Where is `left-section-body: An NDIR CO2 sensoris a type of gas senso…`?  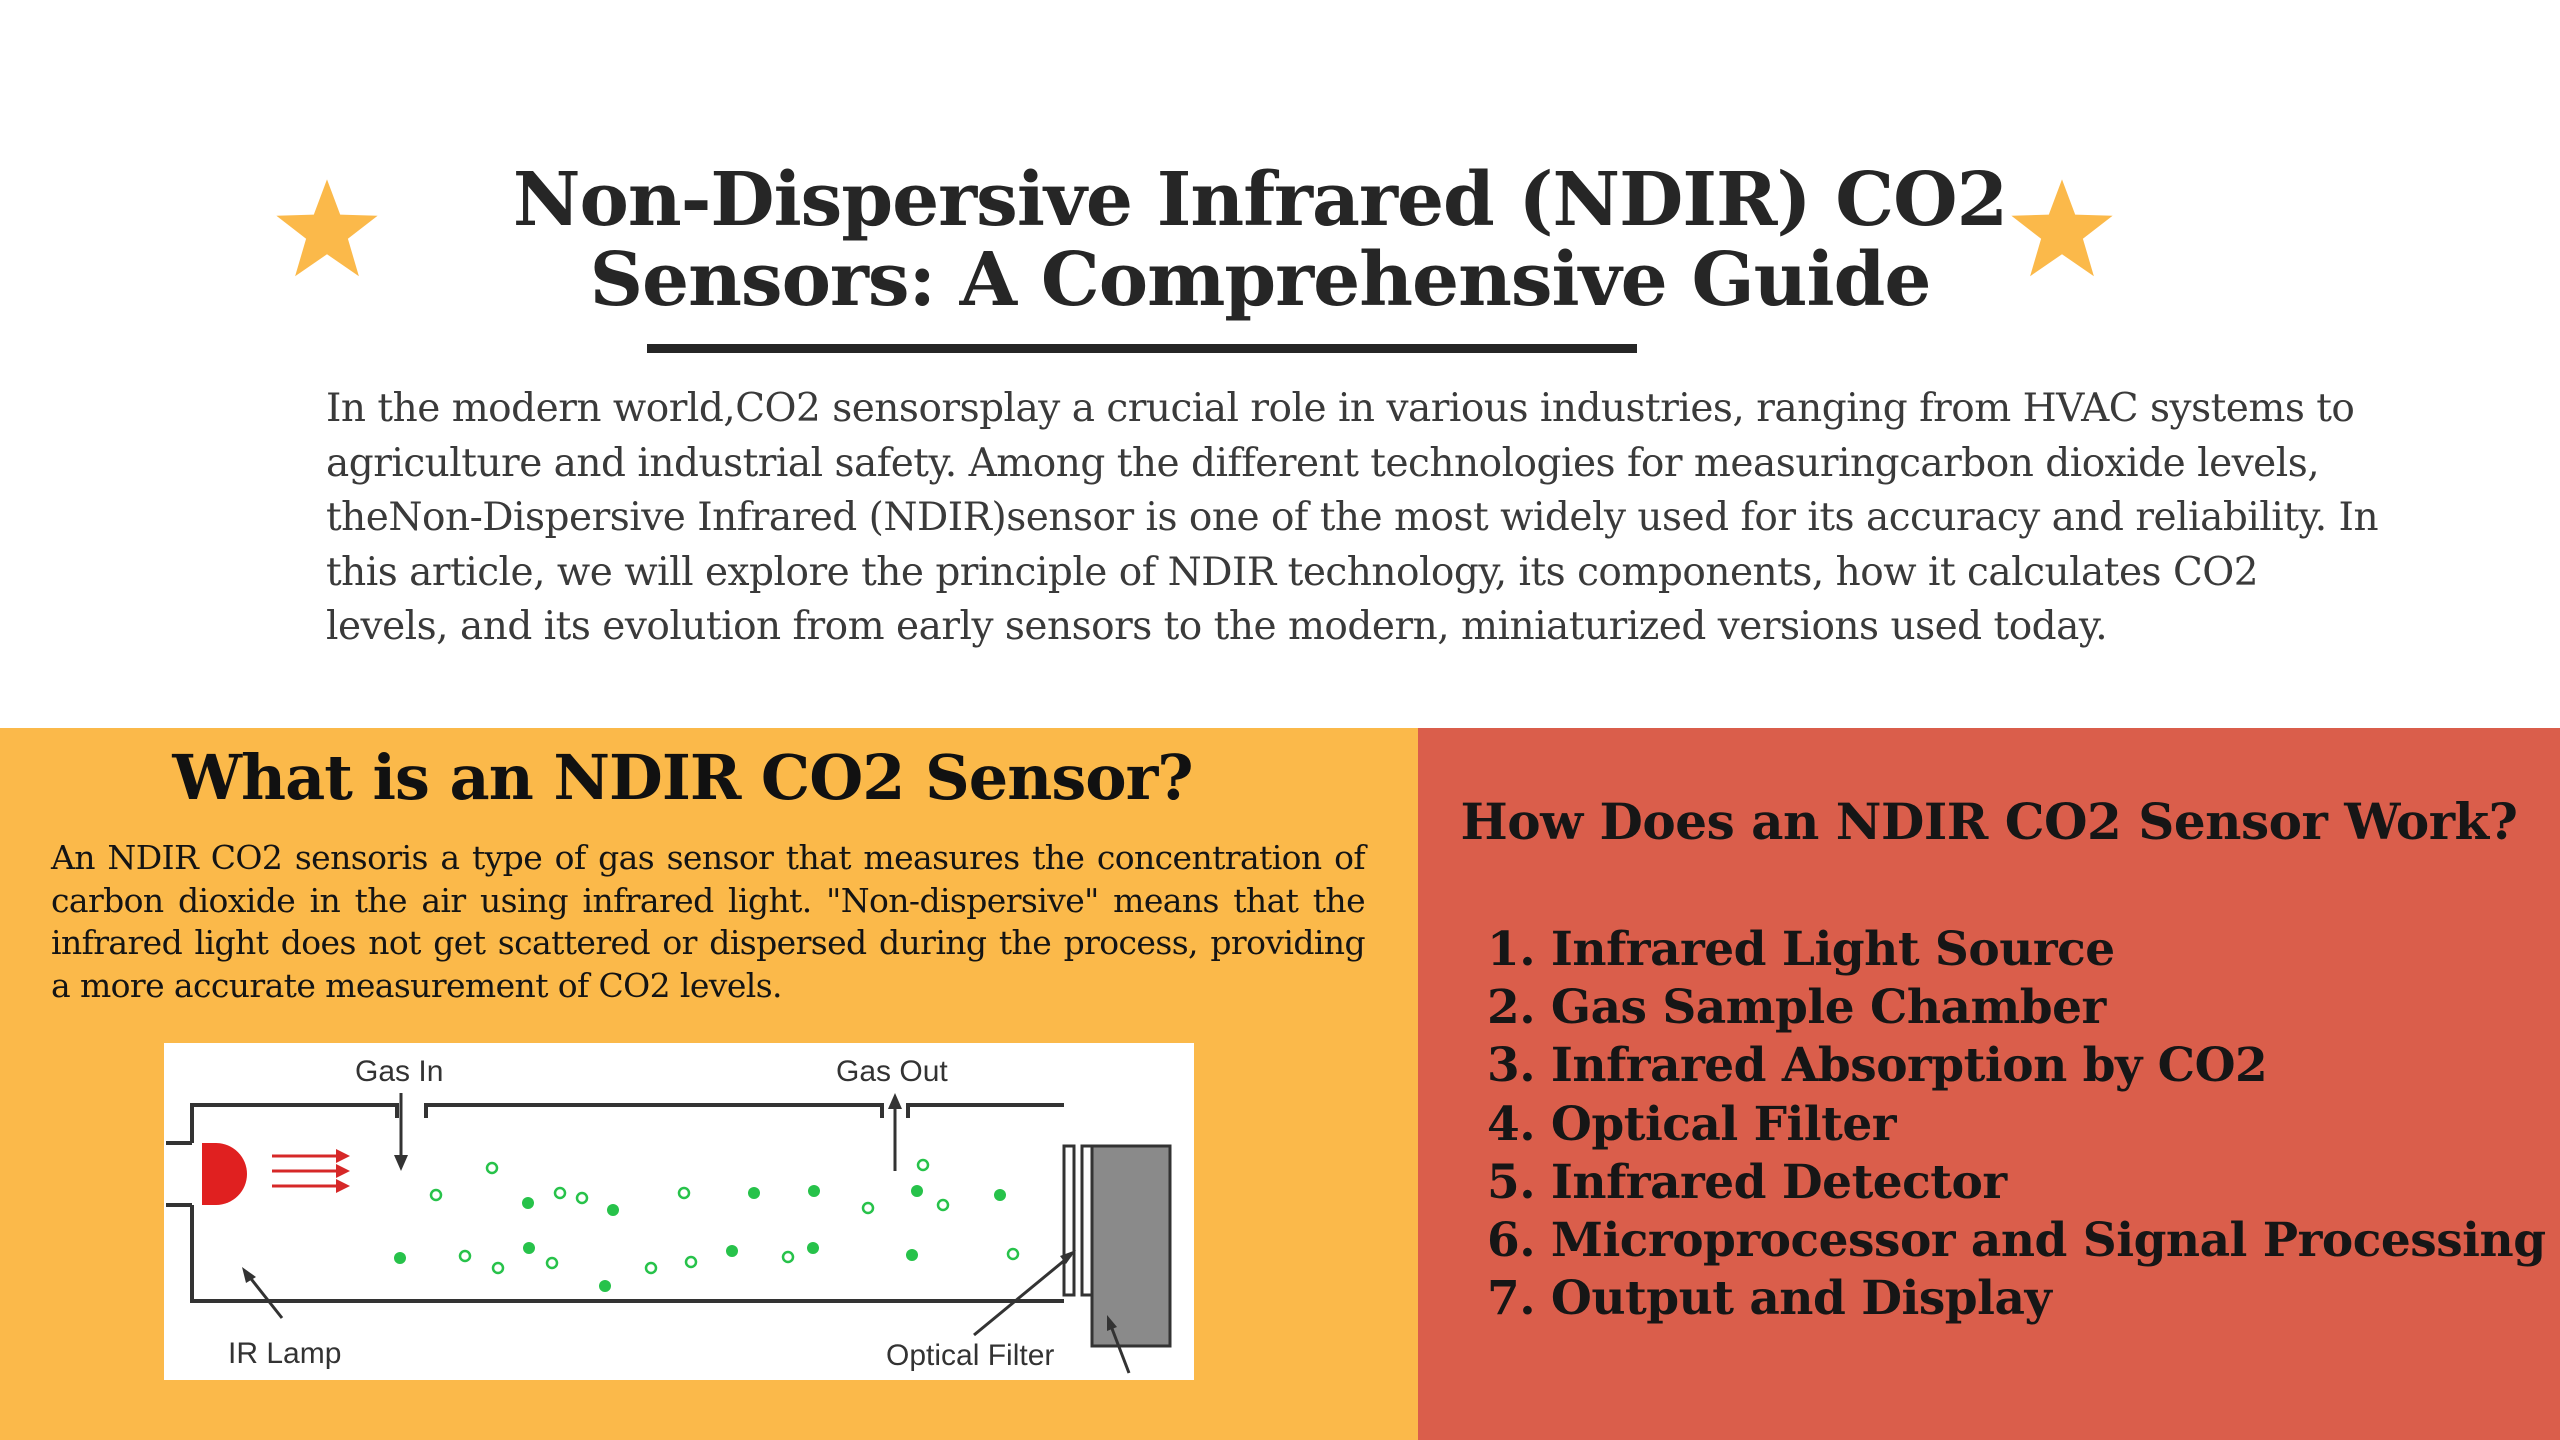 left-section-body: An NDIR CO2 sensoris a type of gas senso… is located at coordinates (708, 922).